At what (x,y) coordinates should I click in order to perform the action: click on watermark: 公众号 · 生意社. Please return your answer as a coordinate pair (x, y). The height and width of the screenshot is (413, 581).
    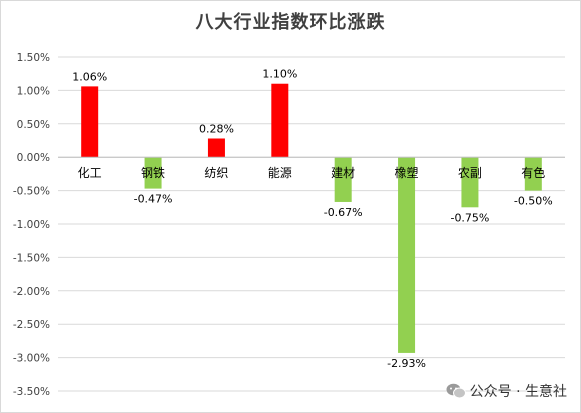
    Looking at the image, I should click on (506, 391).